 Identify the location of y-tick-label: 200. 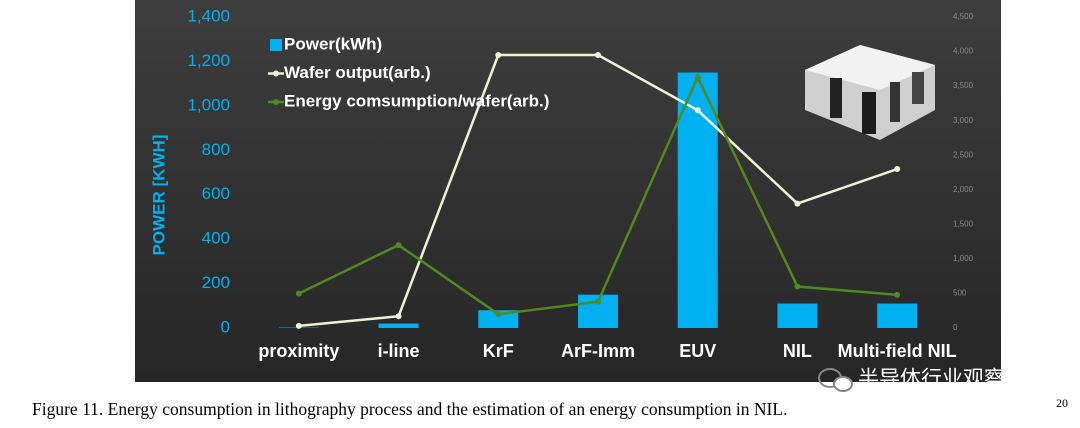
(216, 282).